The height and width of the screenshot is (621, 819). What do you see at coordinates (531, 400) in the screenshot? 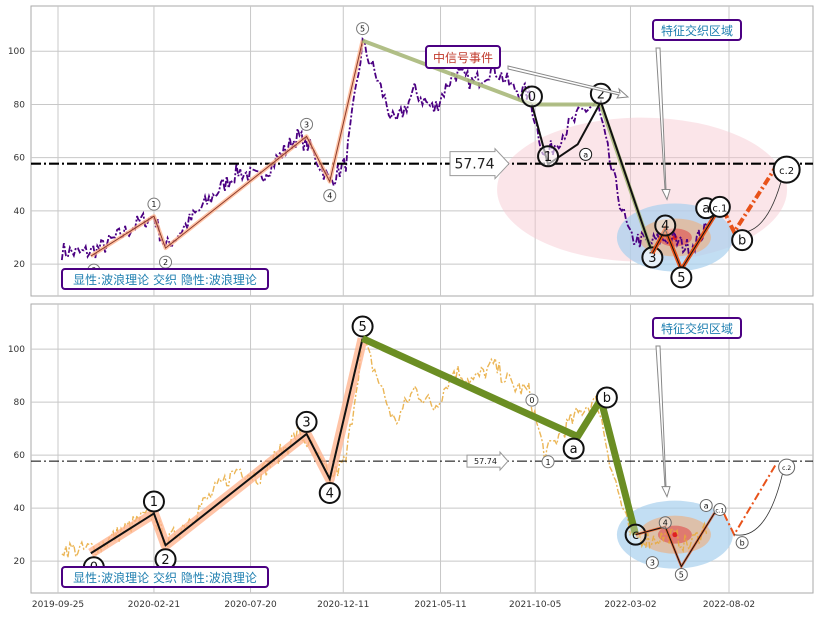
I see `hidden-wave-label-small: 0` at bounding box center [531, 400].